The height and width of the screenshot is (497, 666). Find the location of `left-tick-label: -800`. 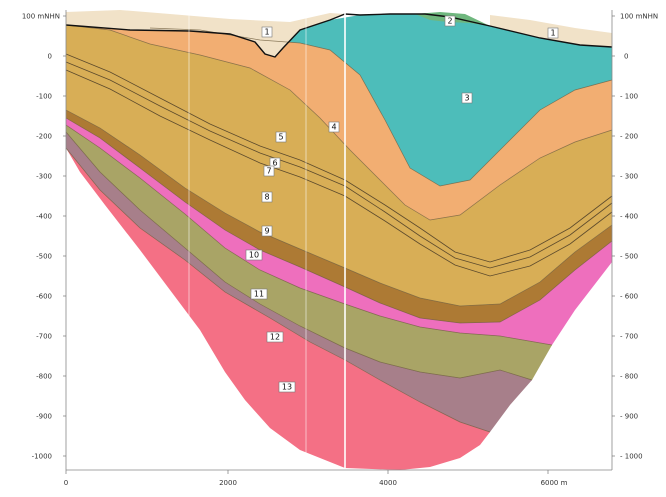

left-tick-label: -800 is located at coordinates (44, 377).